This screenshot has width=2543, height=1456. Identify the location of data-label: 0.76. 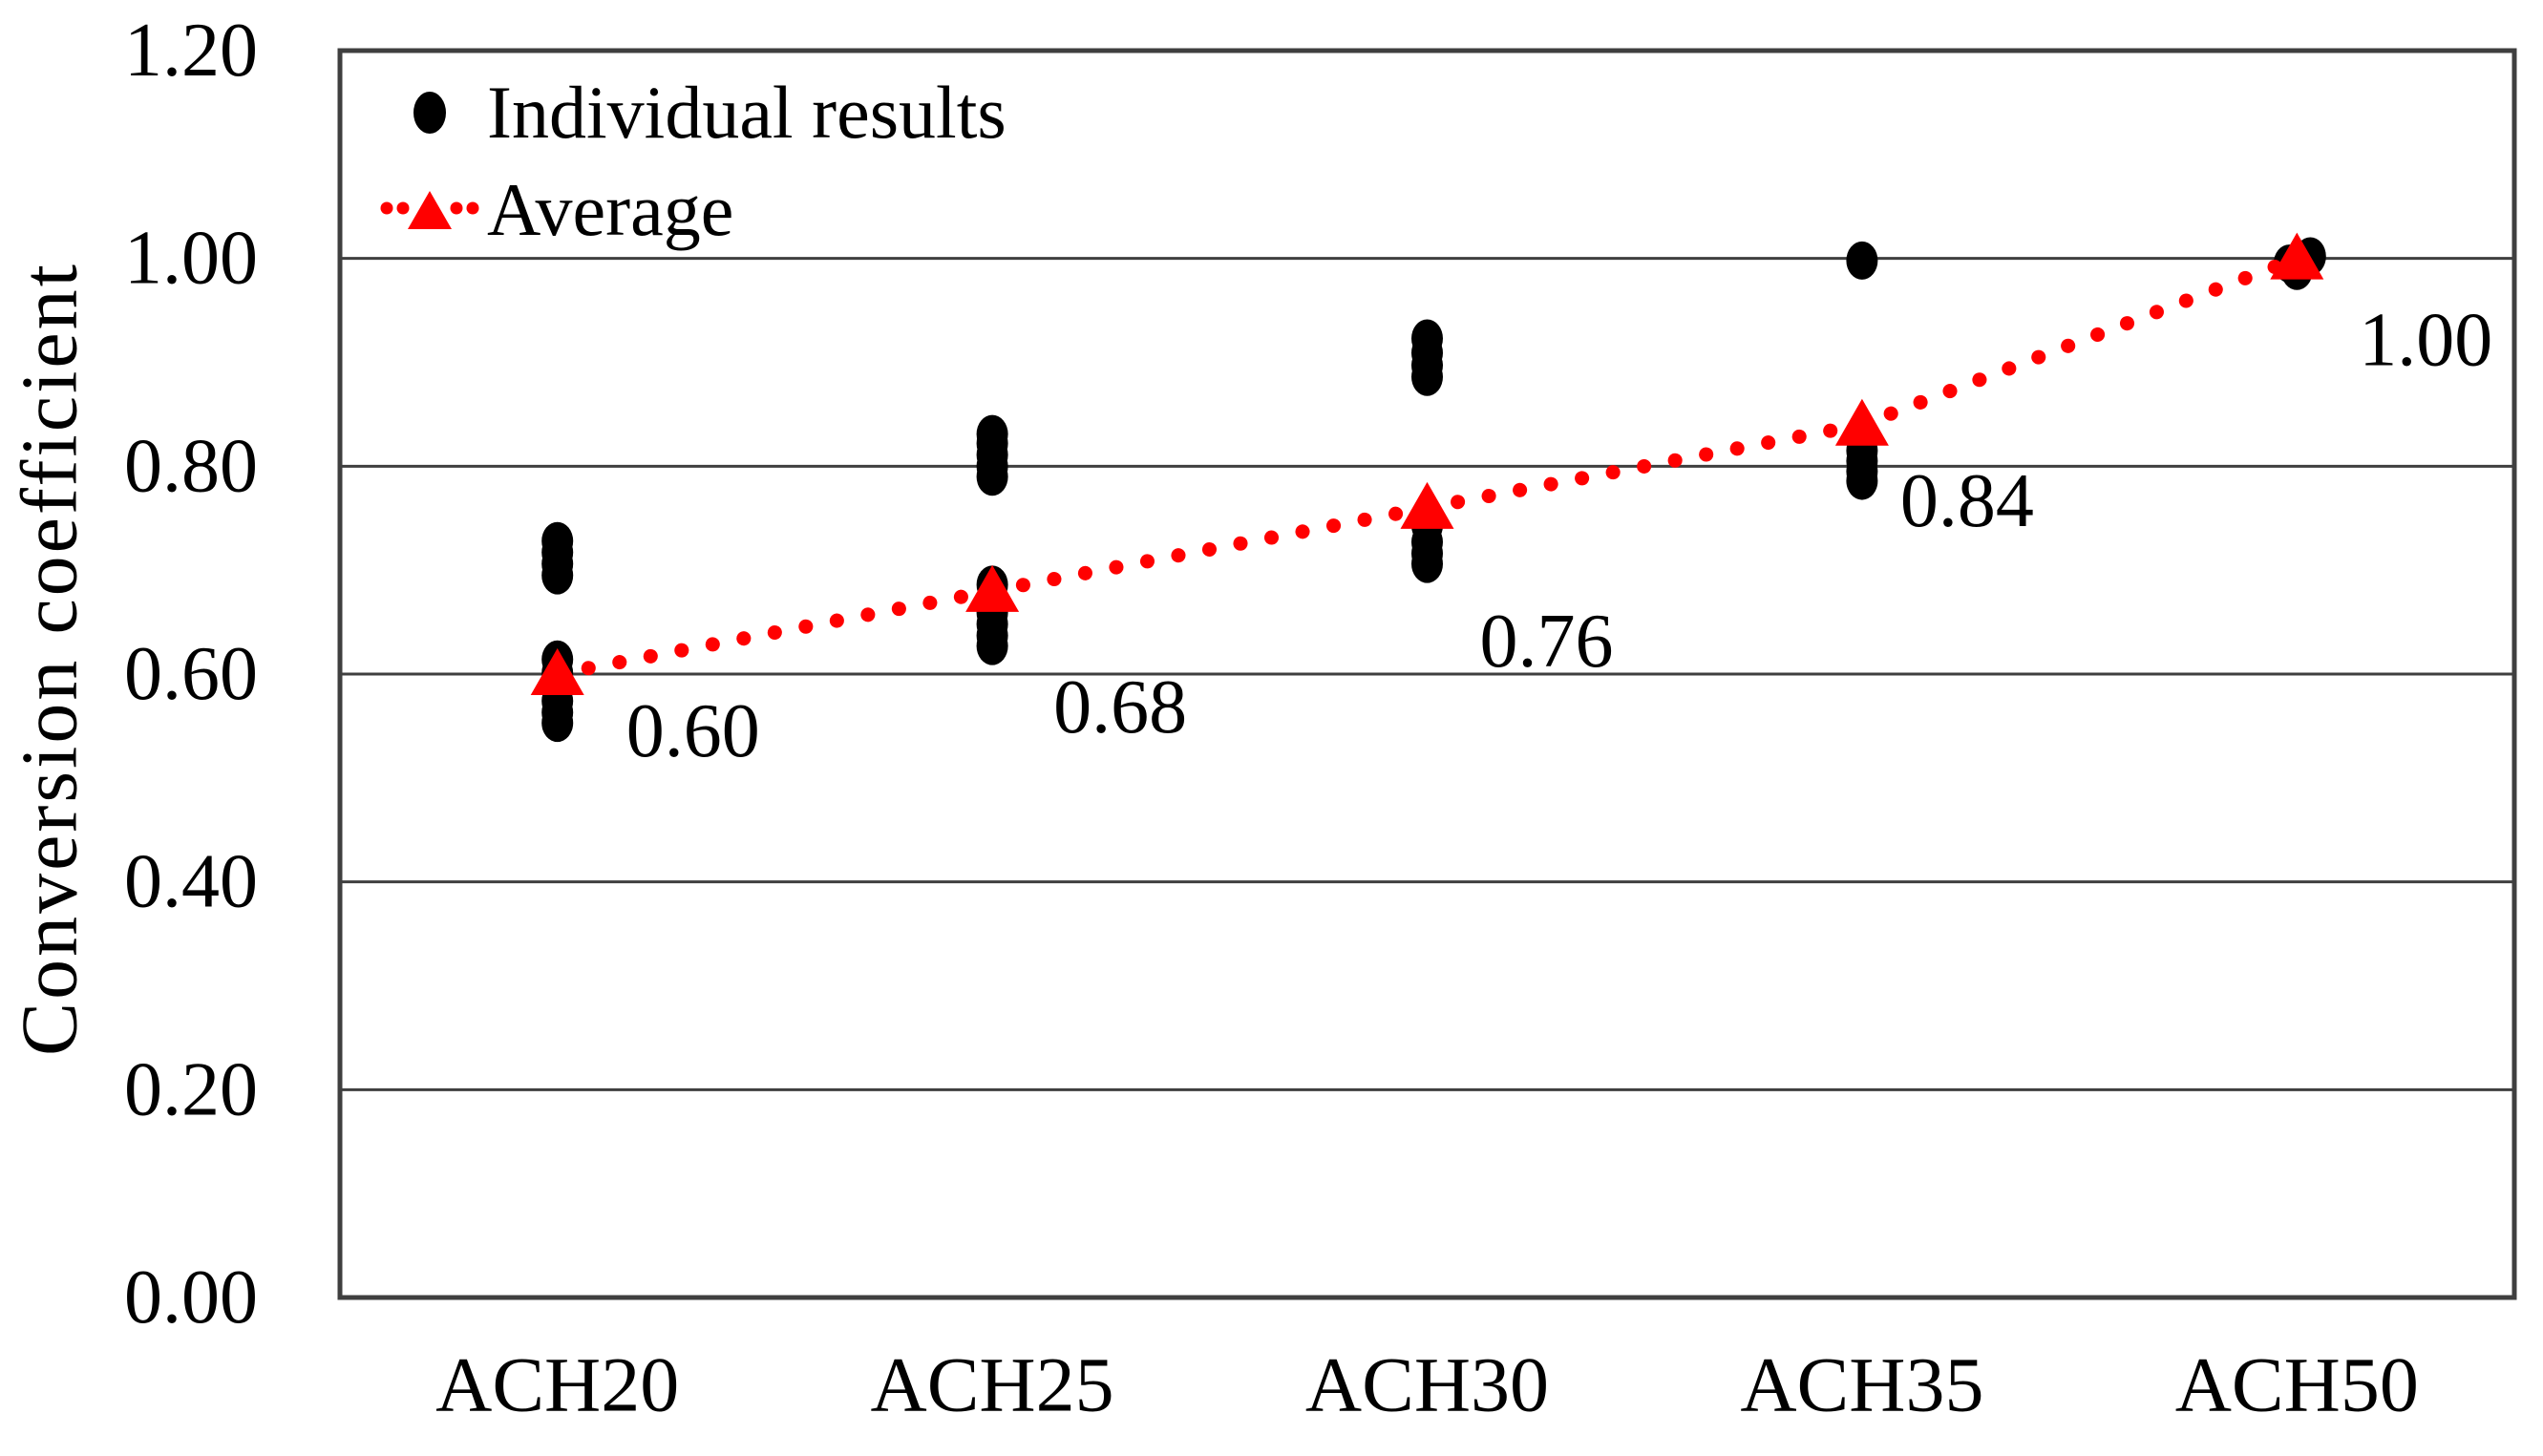
(1547, 642).